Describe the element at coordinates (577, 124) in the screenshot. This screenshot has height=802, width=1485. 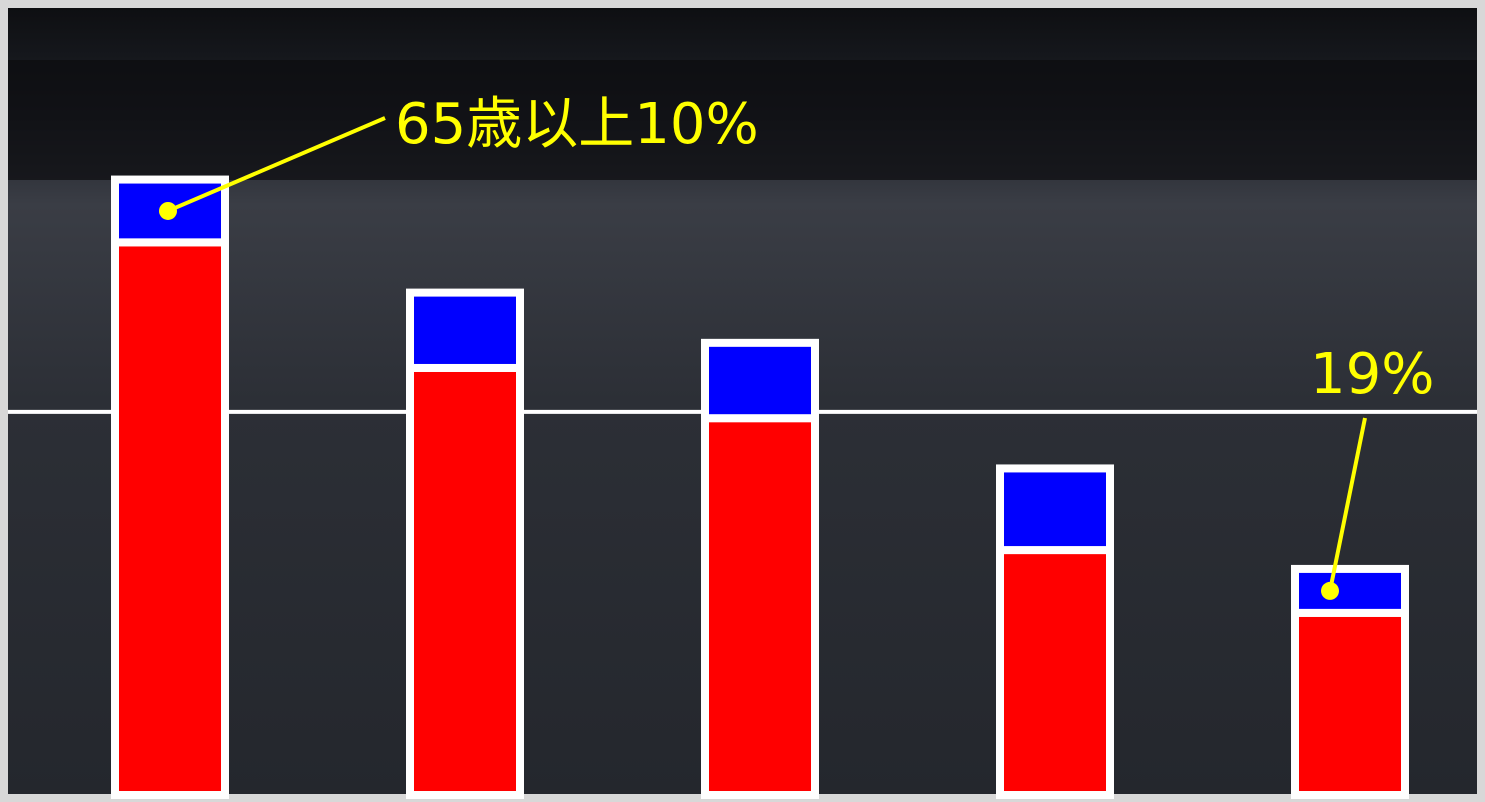
I see `annotation: 65歳以上10%` at that location.